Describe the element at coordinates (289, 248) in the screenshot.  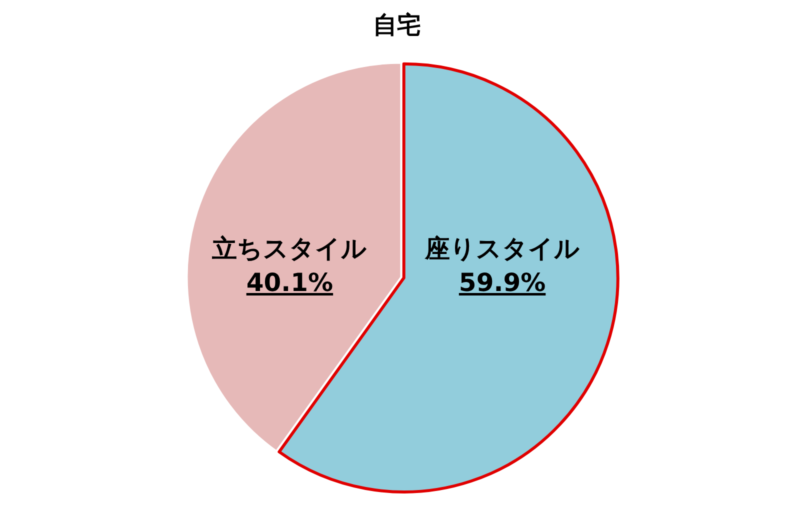
I see `slice-label: 立ちスタイル` at that location.